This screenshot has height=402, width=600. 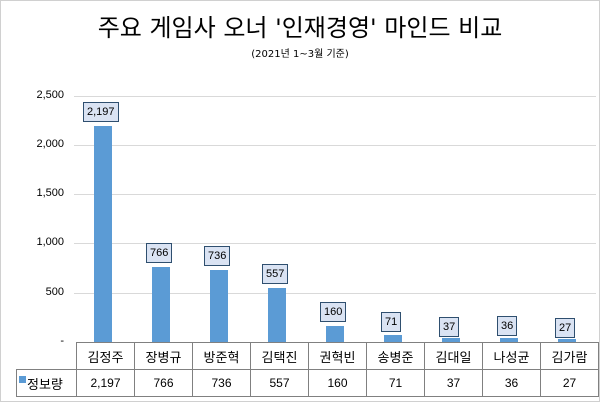 I want to click on data-label-5: 71, so click(x=391, y=322).